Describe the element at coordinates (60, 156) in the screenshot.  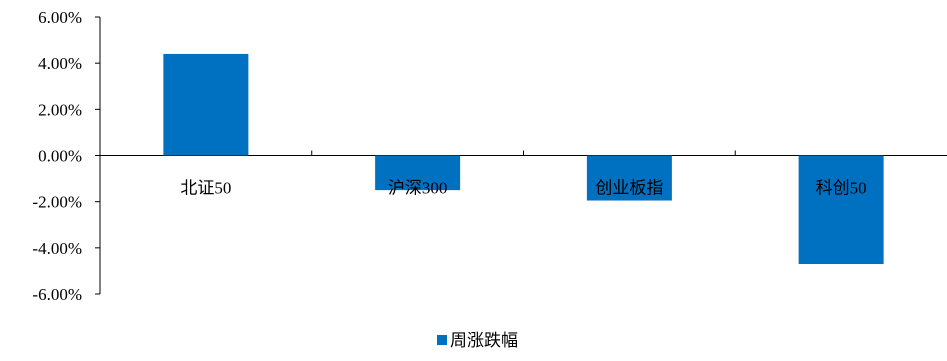
I see `y-tick-label: 0.00%` at that location.